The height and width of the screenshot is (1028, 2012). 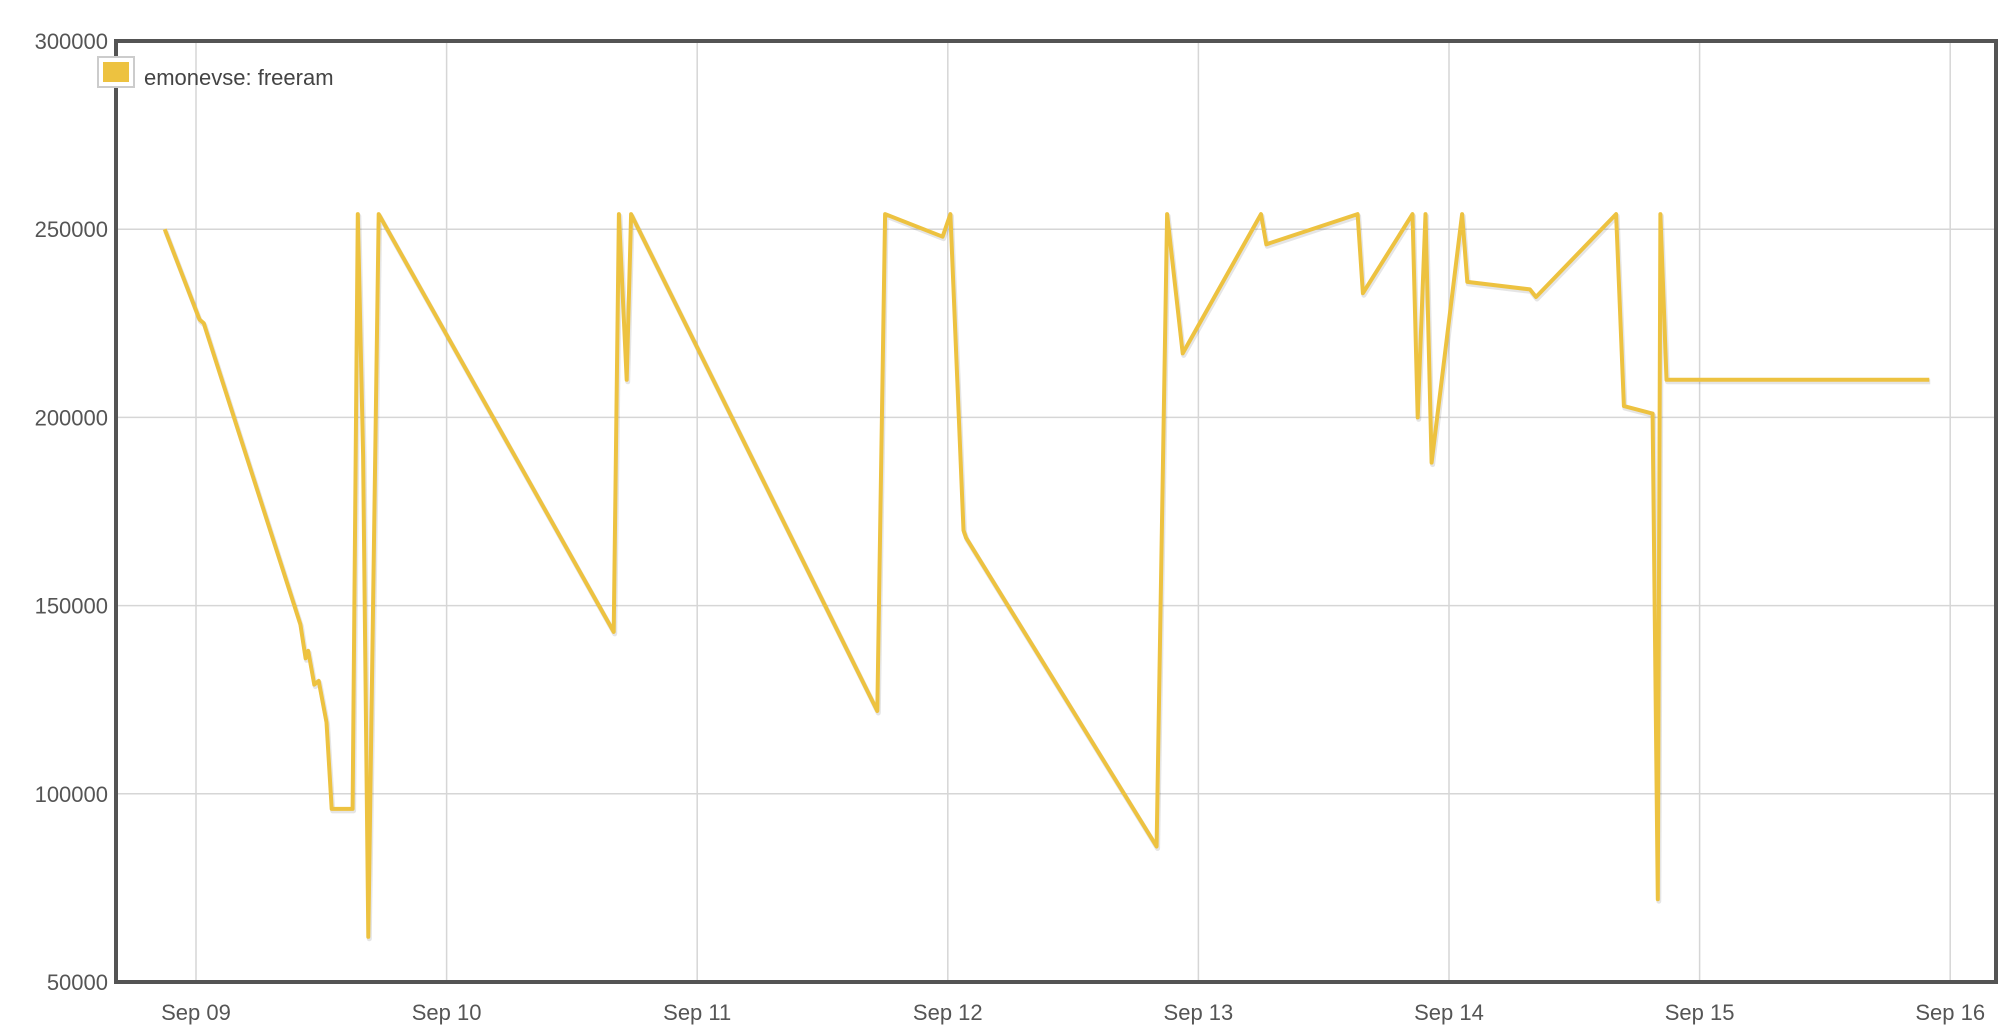 What do you see at coordinates (196, 1012) in the screenshot?
I see `x-tick-label: Sep 09` at bounding box center [196, 1012].